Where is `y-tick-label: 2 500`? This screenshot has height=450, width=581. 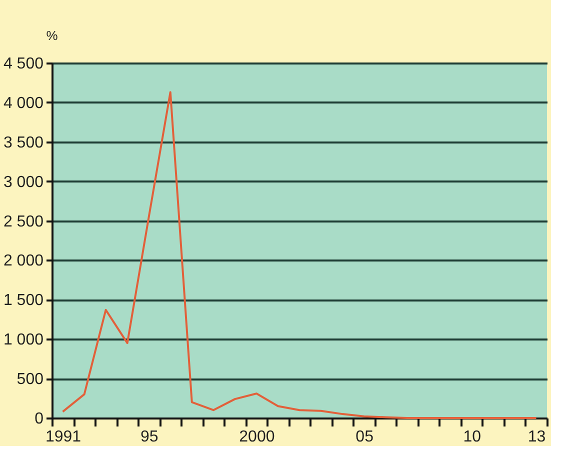
y-tick-label: 2 500 is located at coordinates (23, 221).